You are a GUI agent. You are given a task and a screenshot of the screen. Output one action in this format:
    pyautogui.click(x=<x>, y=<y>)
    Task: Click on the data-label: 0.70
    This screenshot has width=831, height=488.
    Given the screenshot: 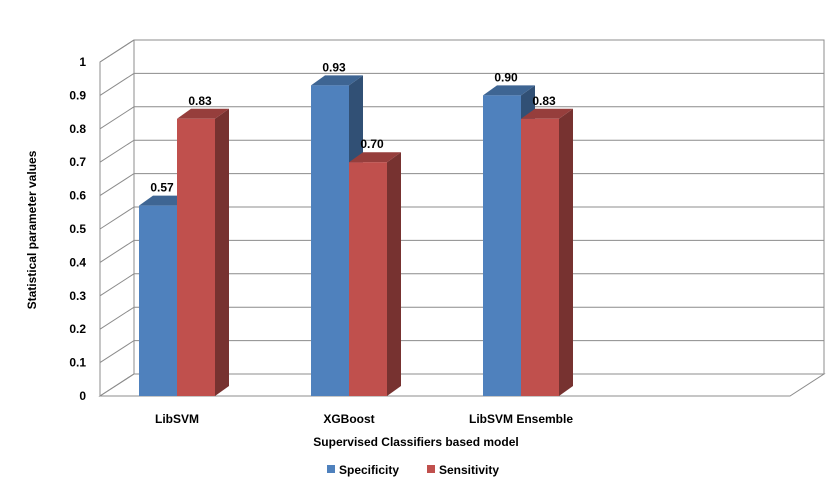 What is the action you would take?
    pyautogui.click(x=372, y=144)
    